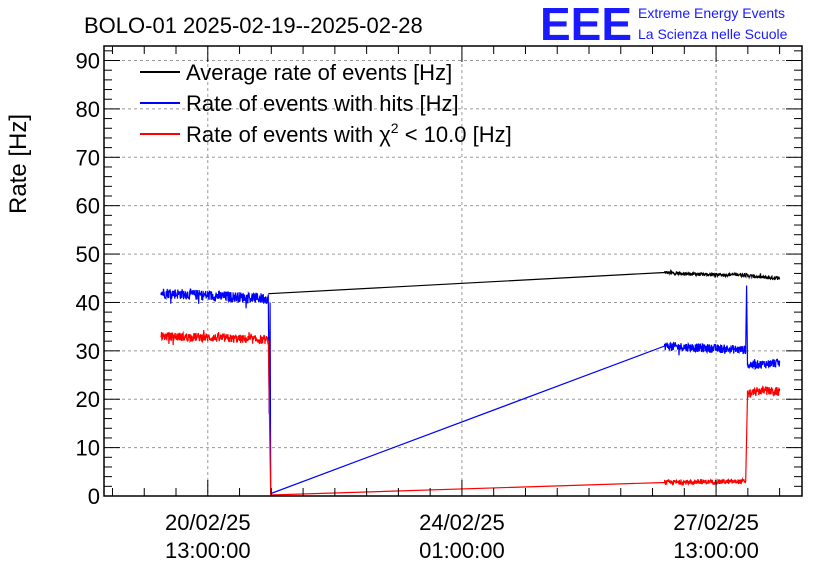 This screenshot has height=572, width=836. Describe the element at coordinates (716, 522) in the screenshot. I see `x-tick-date: 27/02/25` at that location.